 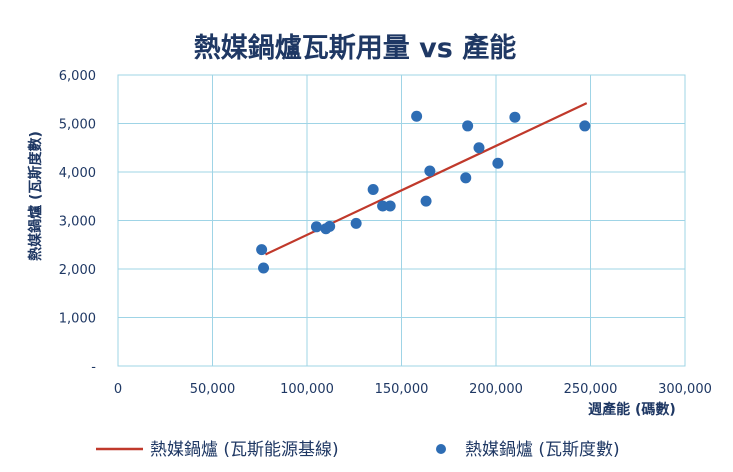 I want to click on x-axis-title: 週產能 (碼數), so click(x=632, y=409).